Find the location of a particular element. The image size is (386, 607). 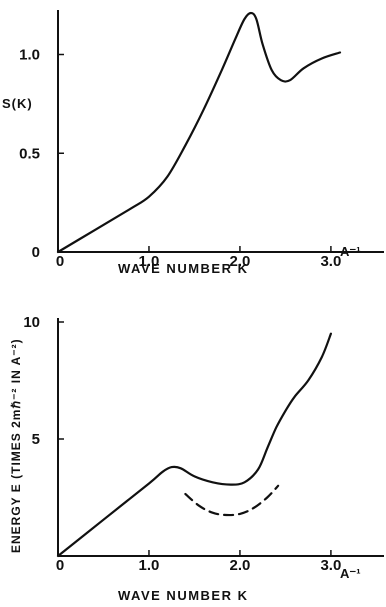

y-axis-title: ENERGY E (TIMES 2mℏ⁻² IN A⁻²) is located at coordinates (16, 445).